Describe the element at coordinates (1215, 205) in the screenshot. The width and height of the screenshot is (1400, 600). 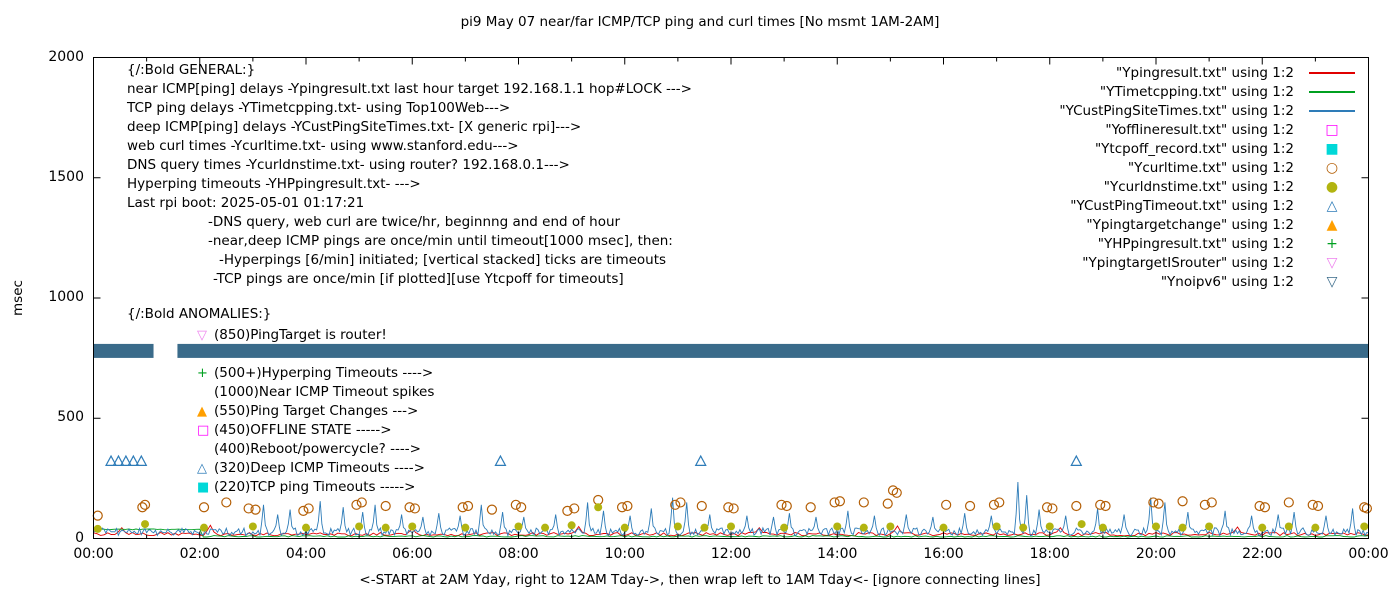
I see `legend-item: "YCustPingTimeout.txt" using 1:2 △` at that location.